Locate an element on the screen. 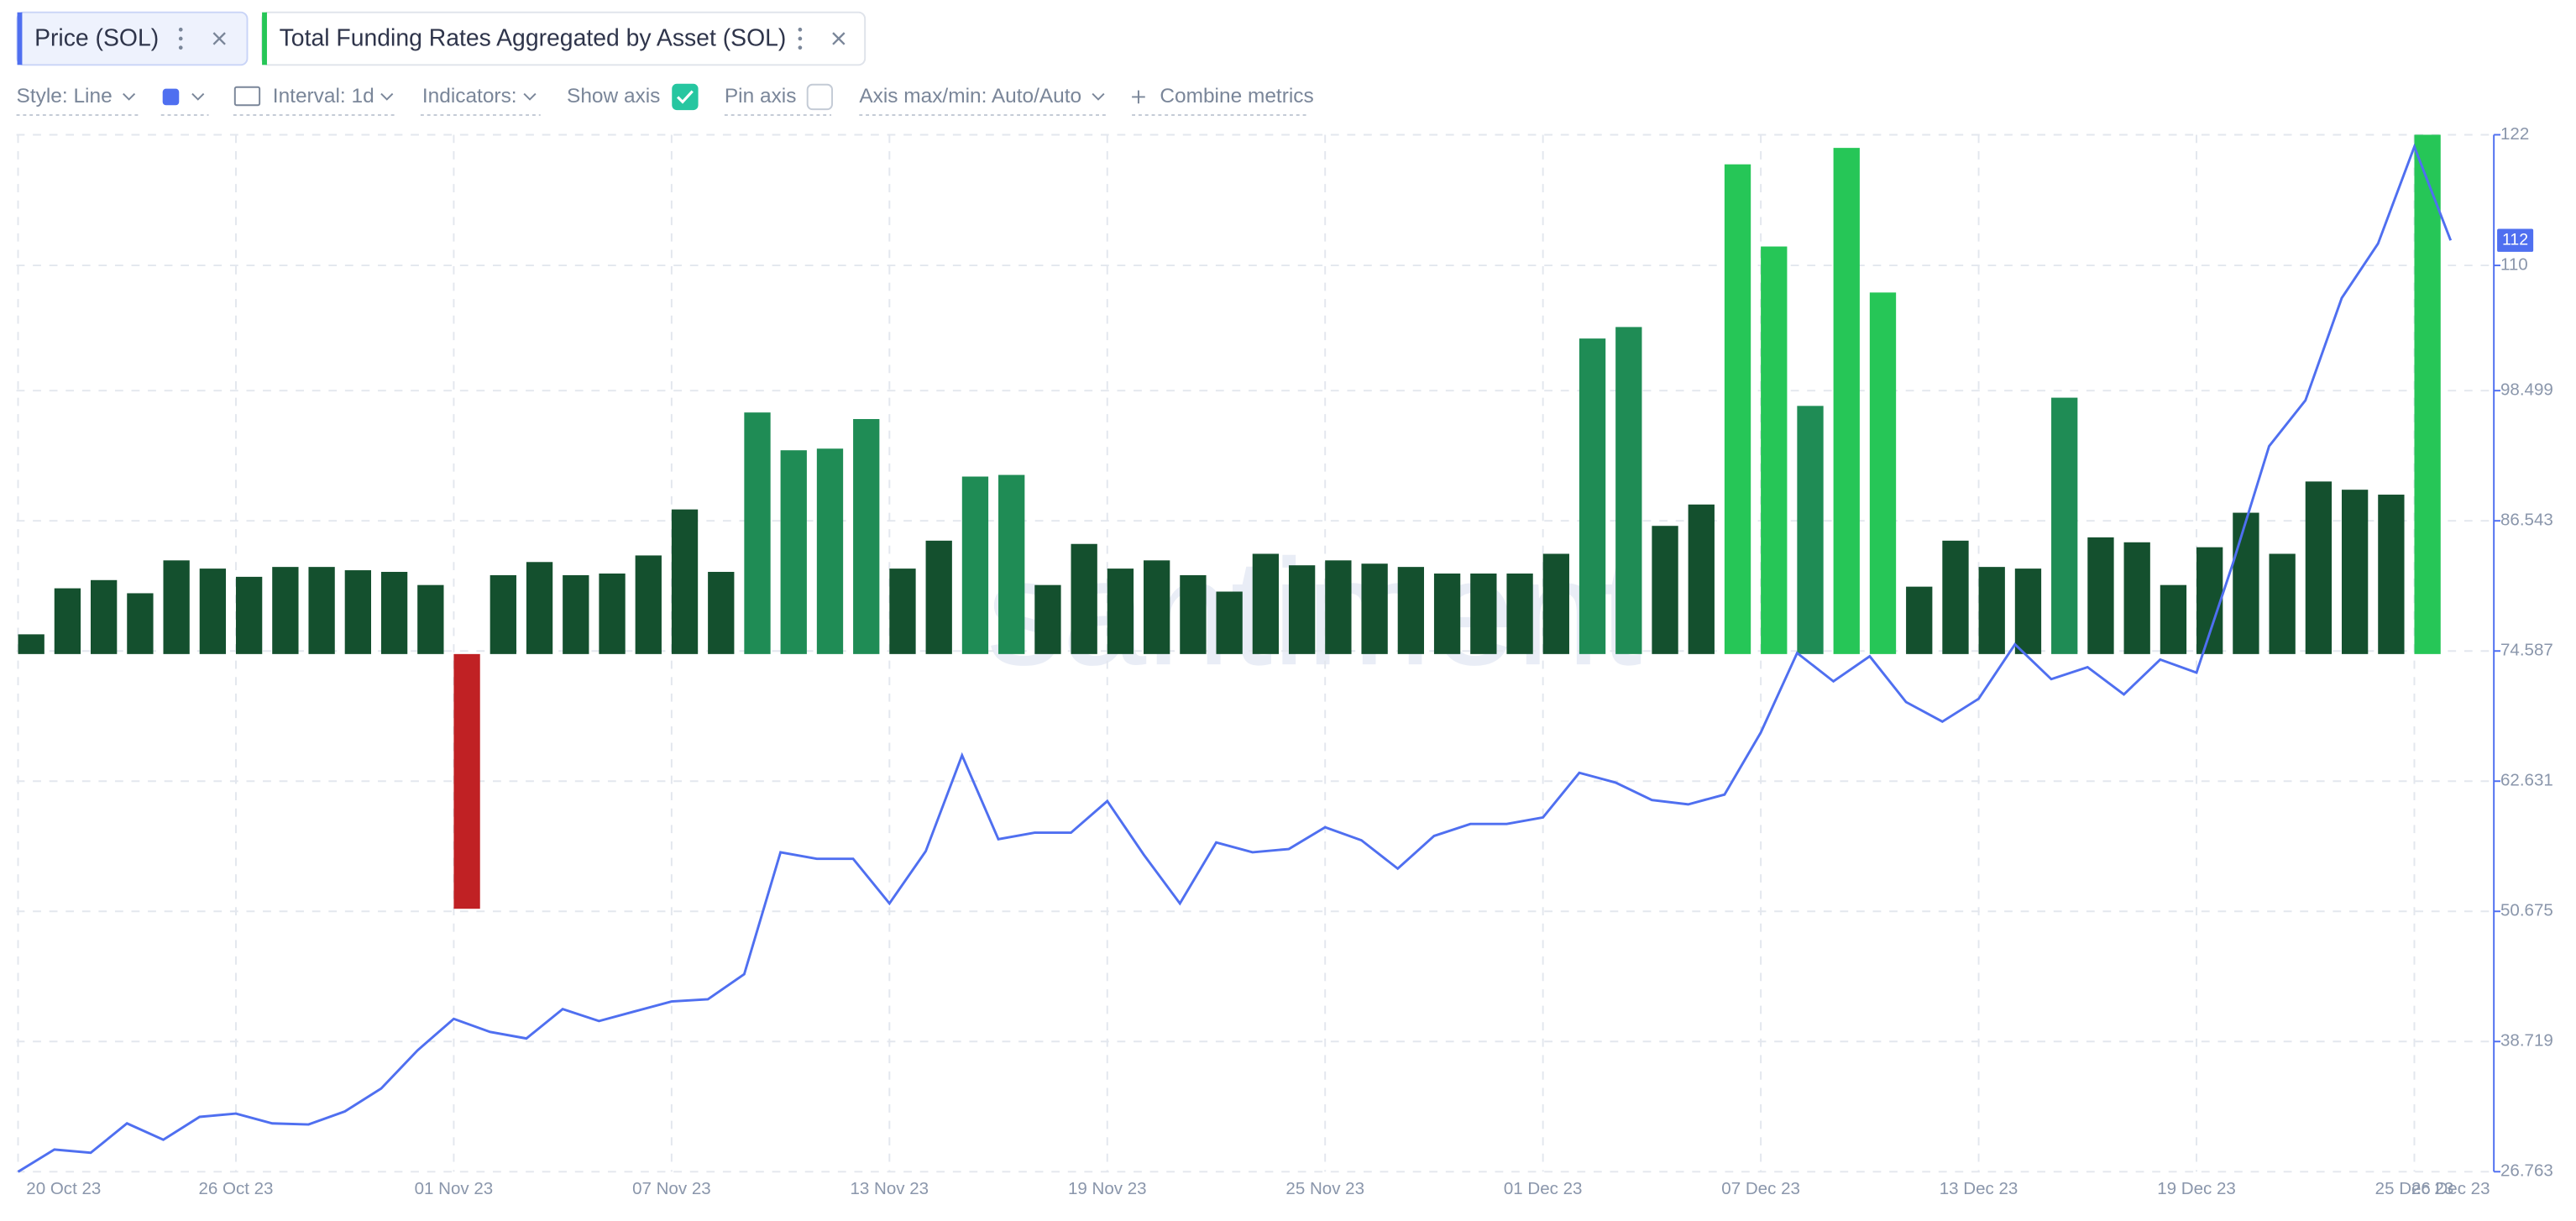 This screenshot has width=2576, height=1221. last-value-badge is located at coordinates (2515, 240).